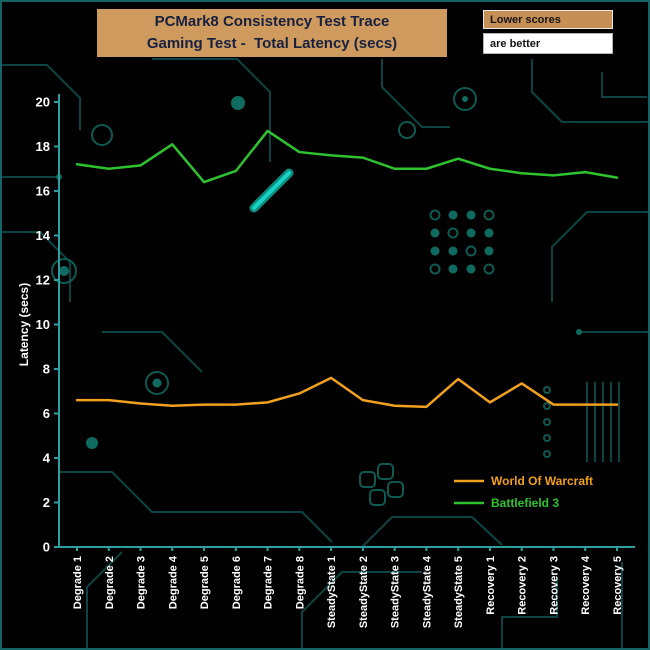 The image size is (650, 650). What do you see at coordinates (525, 503) in the screenshot?
I see `legend-label: Battlefield 3` at bounding box center [525, 503].